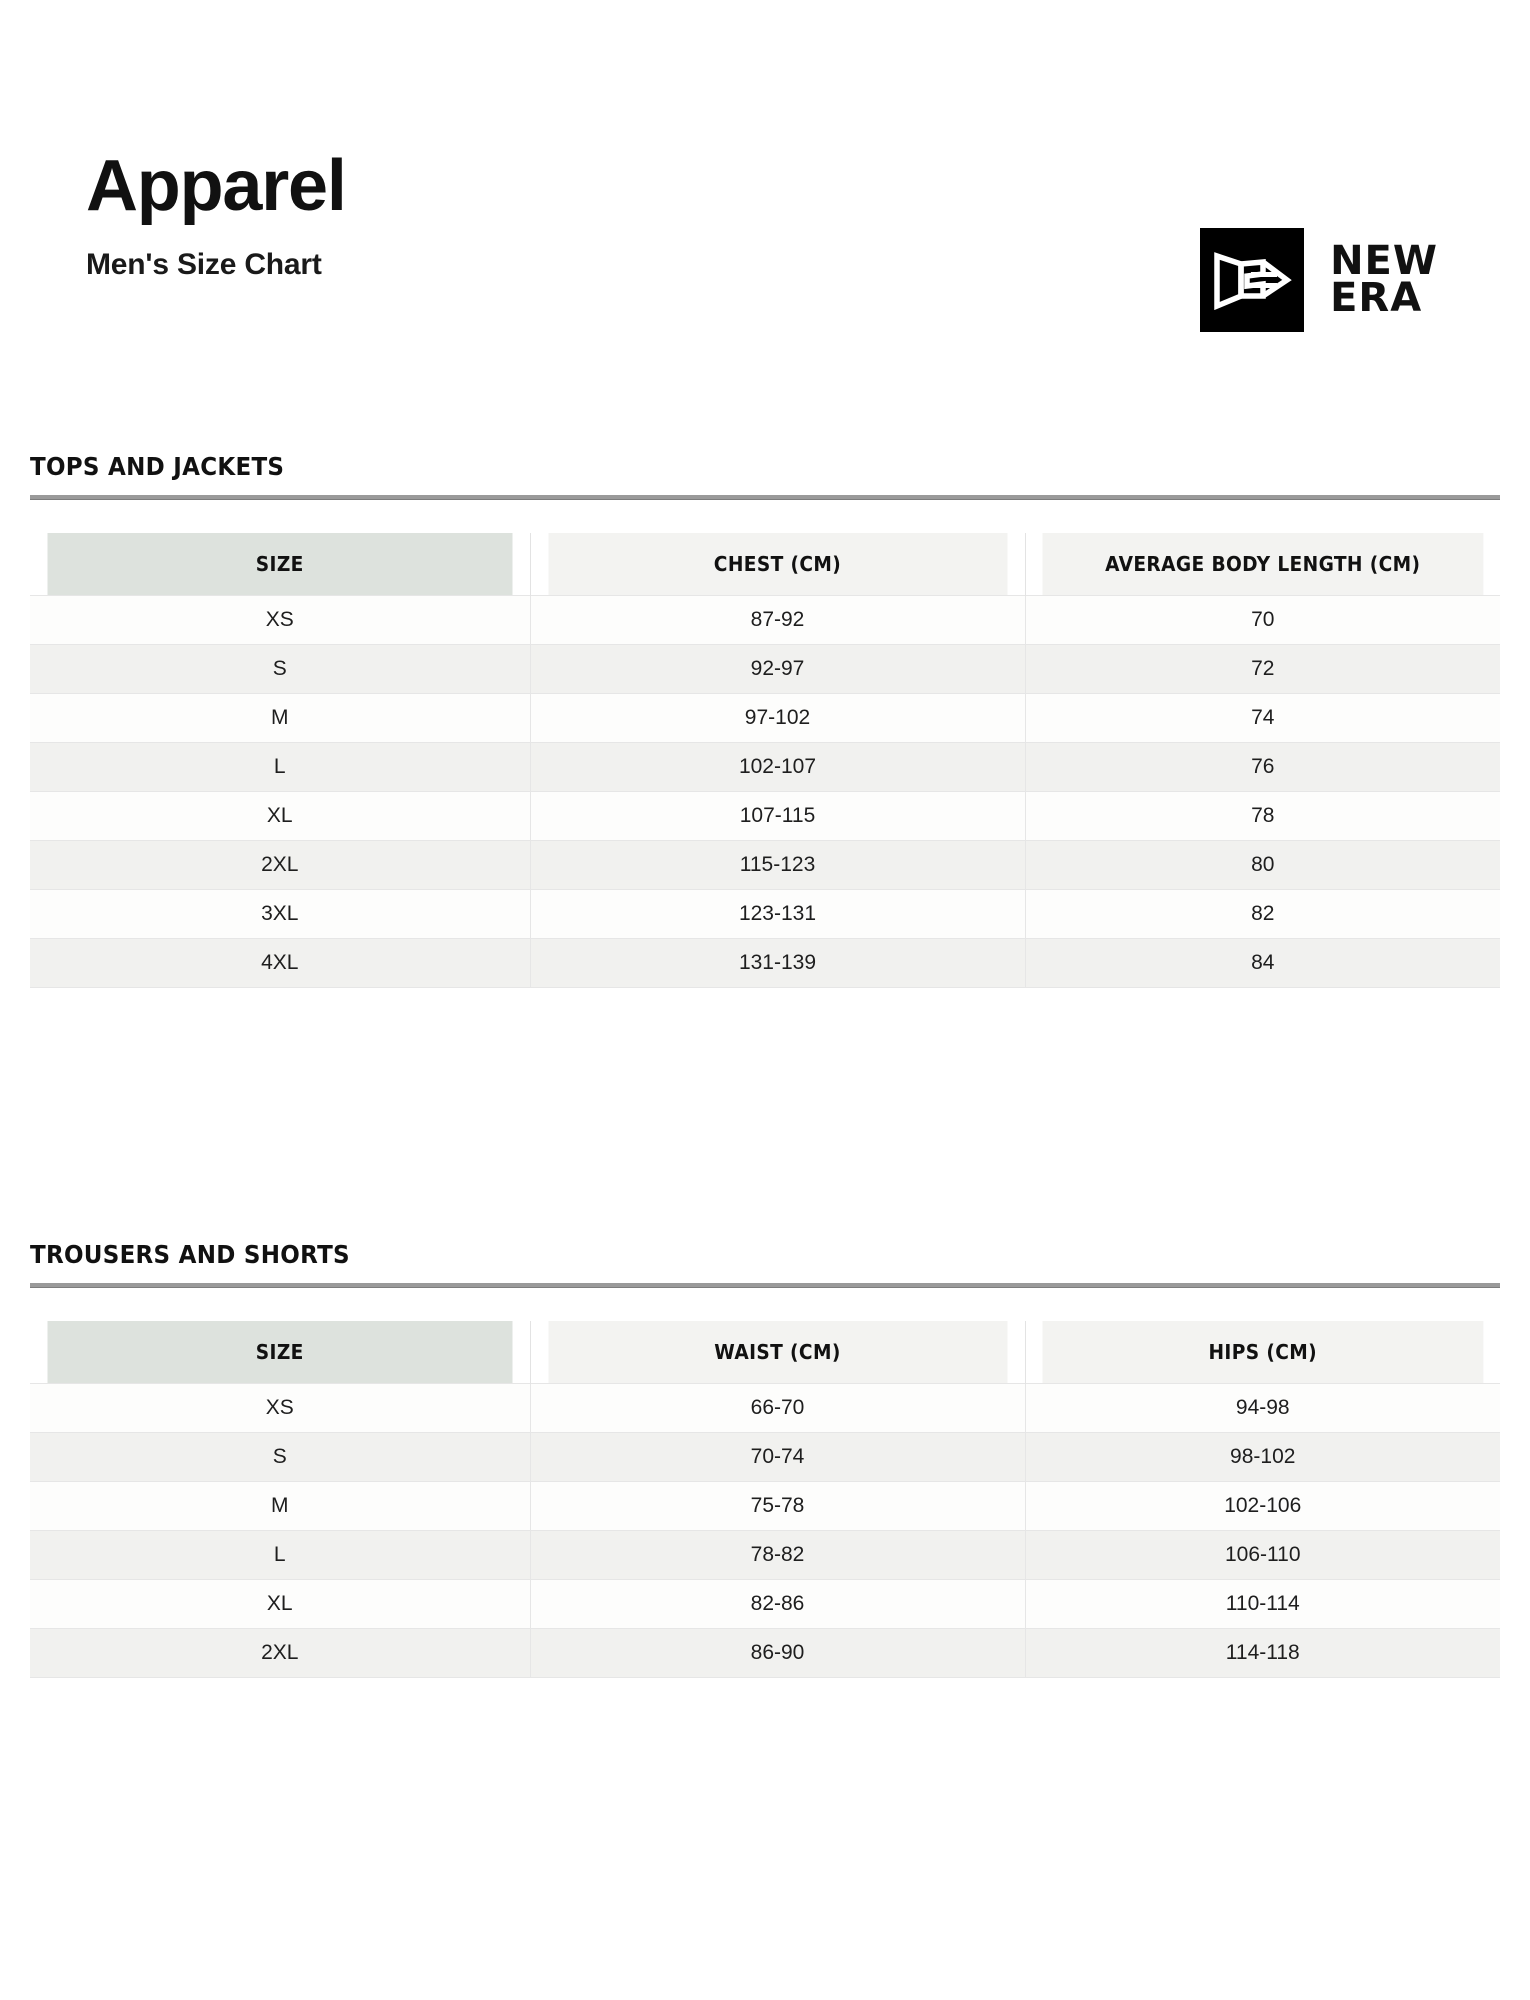 The height and width of the screenshot is (2000, 1530). I want to click on table-row: 3XL 123-131 82, so click(765, 913).